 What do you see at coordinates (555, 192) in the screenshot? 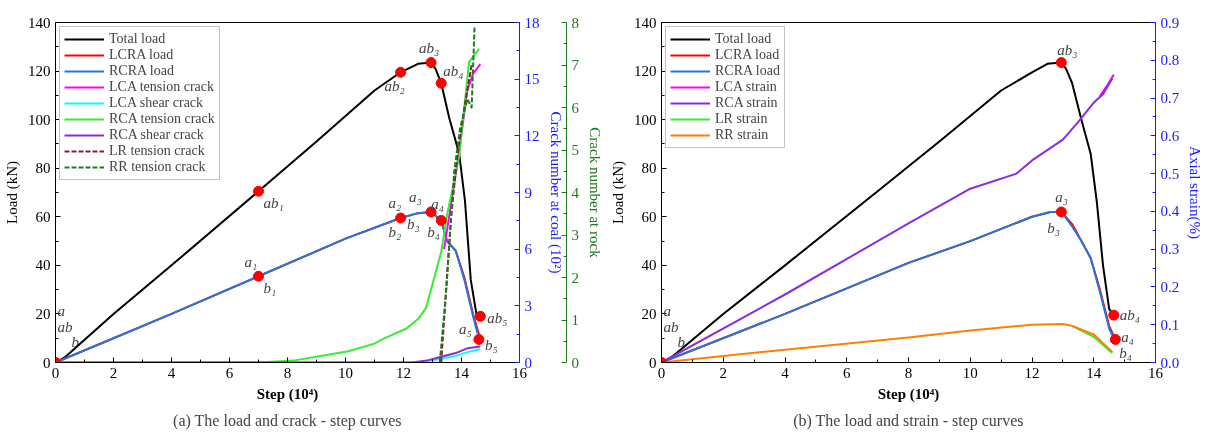
I see `y2-axis-title: Crack number at coal (10²)` at bounding box center [555, 192].